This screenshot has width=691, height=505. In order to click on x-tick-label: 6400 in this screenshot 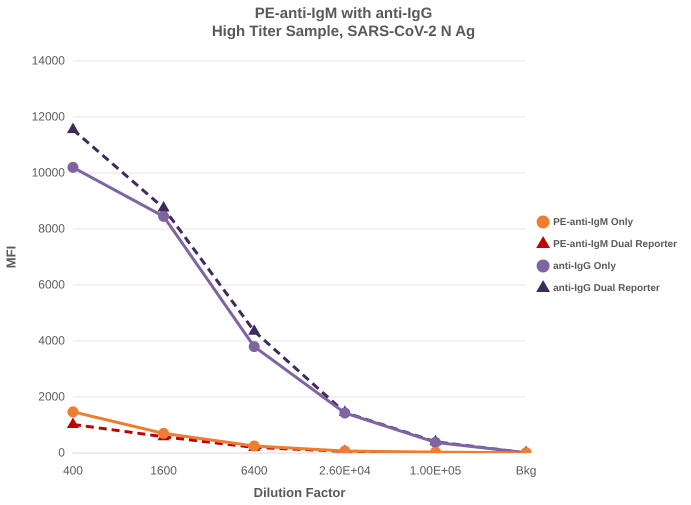, I will do `click(254, 471)`.